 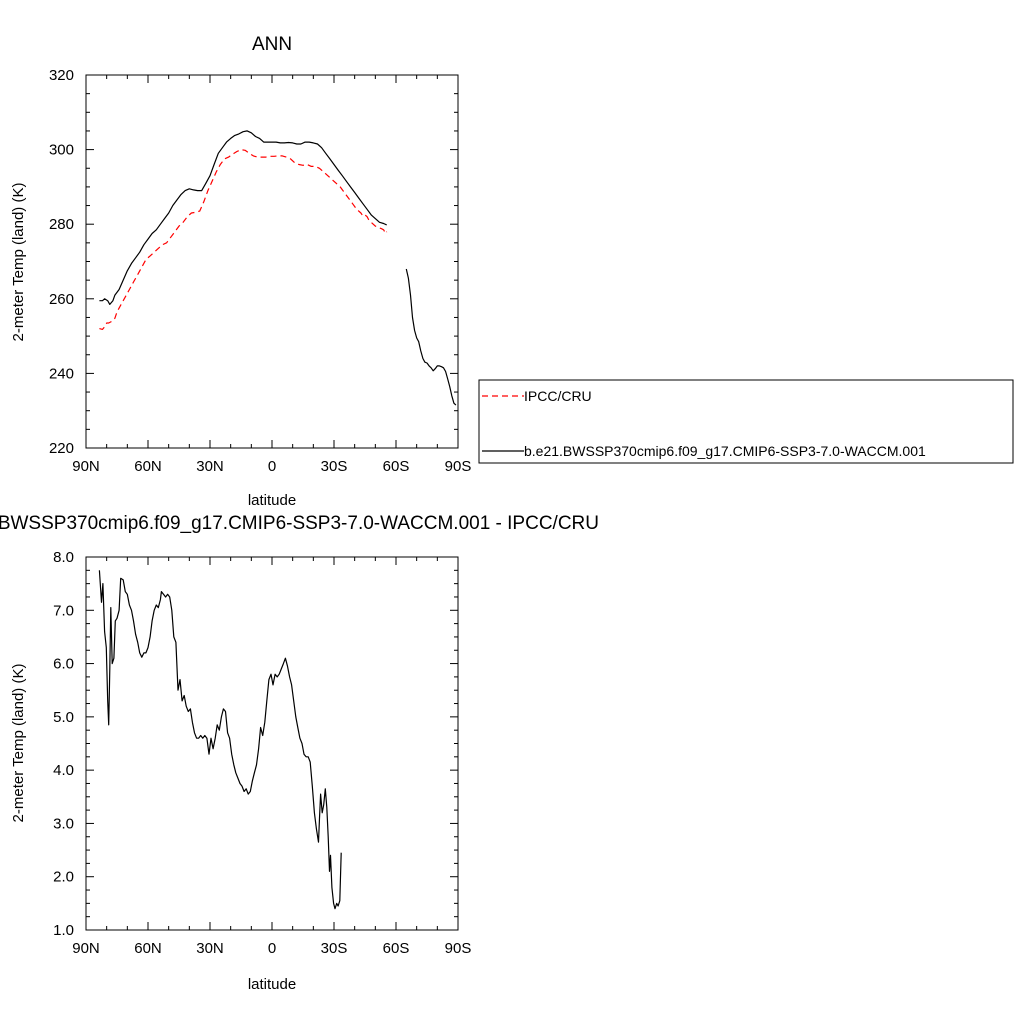 I want to click on y-tick-label: 6.0, so click(x=63, y=664).